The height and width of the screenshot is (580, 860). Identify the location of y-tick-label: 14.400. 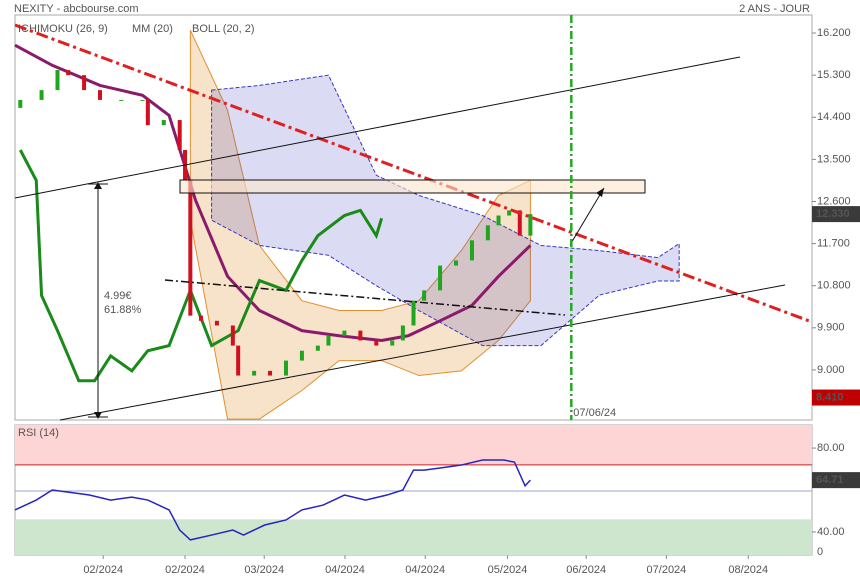
(834, 117).